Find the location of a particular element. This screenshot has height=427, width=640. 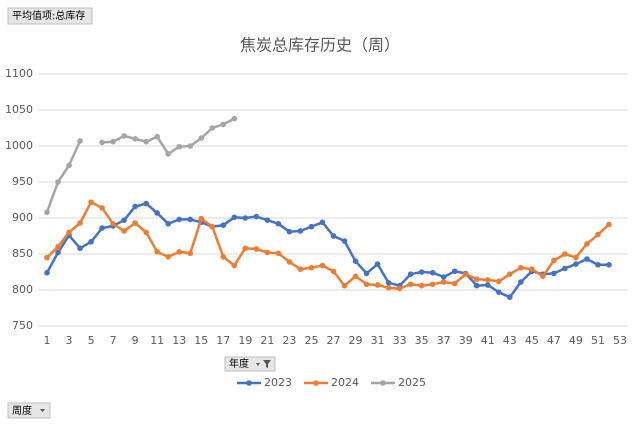

axis-field-button is located at coordinates (29, 410).